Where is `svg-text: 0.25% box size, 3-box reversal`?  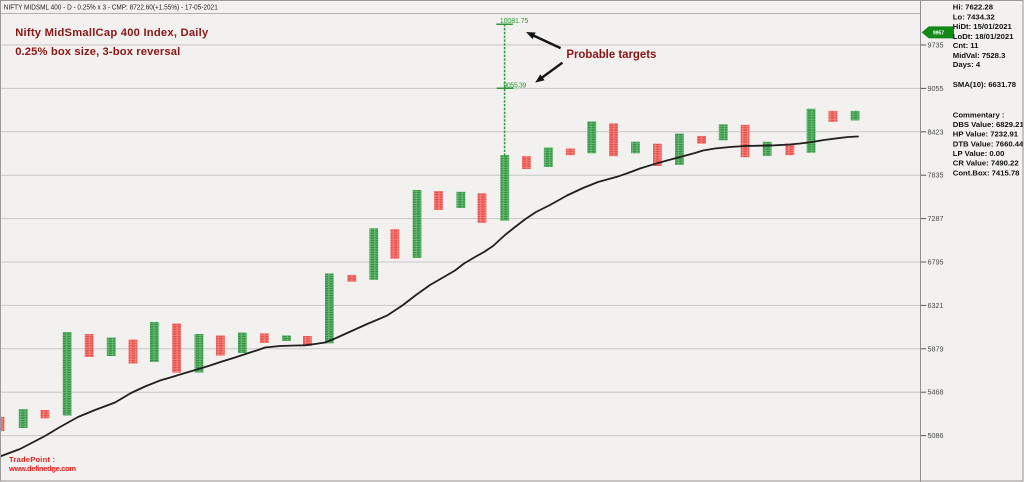 svg-text: 0.25% box size, 3-box reversal is located at coordinates (97, 52).